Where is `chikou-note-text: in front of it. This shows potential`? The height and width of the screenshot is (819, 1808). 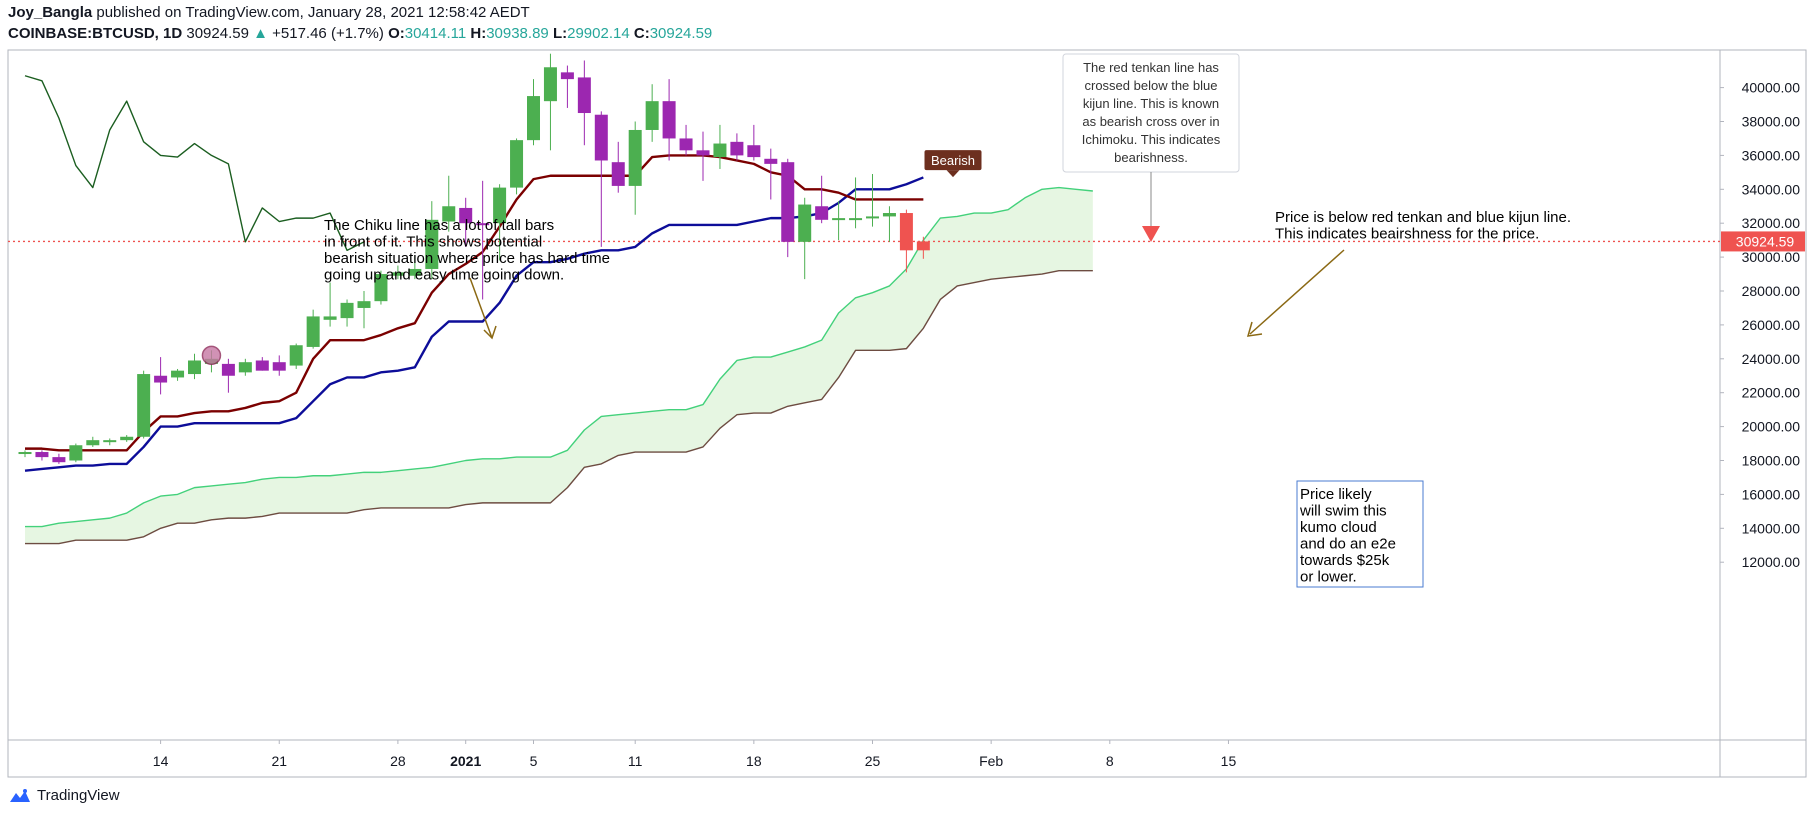 chikou-note-text: in front of it. This shows potential is located at coordinates (433, 242).